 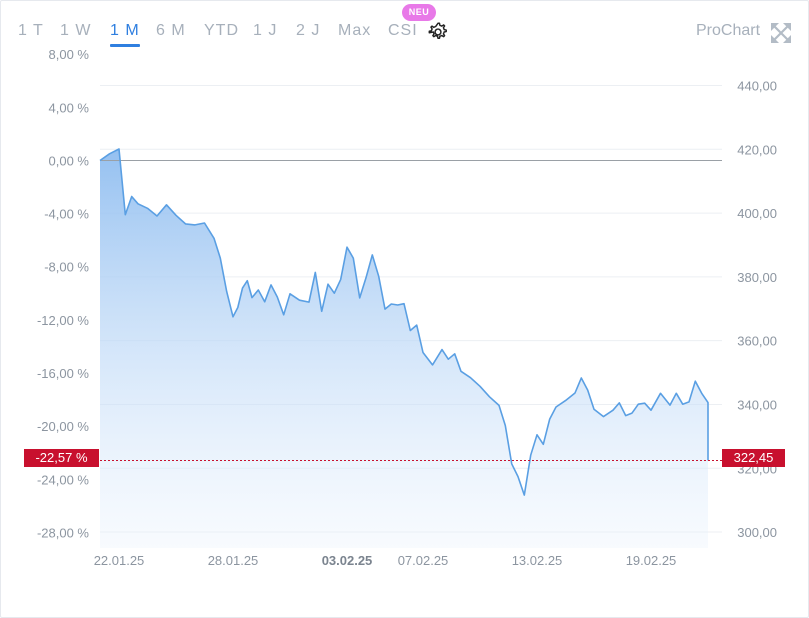 I want to click on right-axis-tick-label: 300,00, so click(x=757, y=532).